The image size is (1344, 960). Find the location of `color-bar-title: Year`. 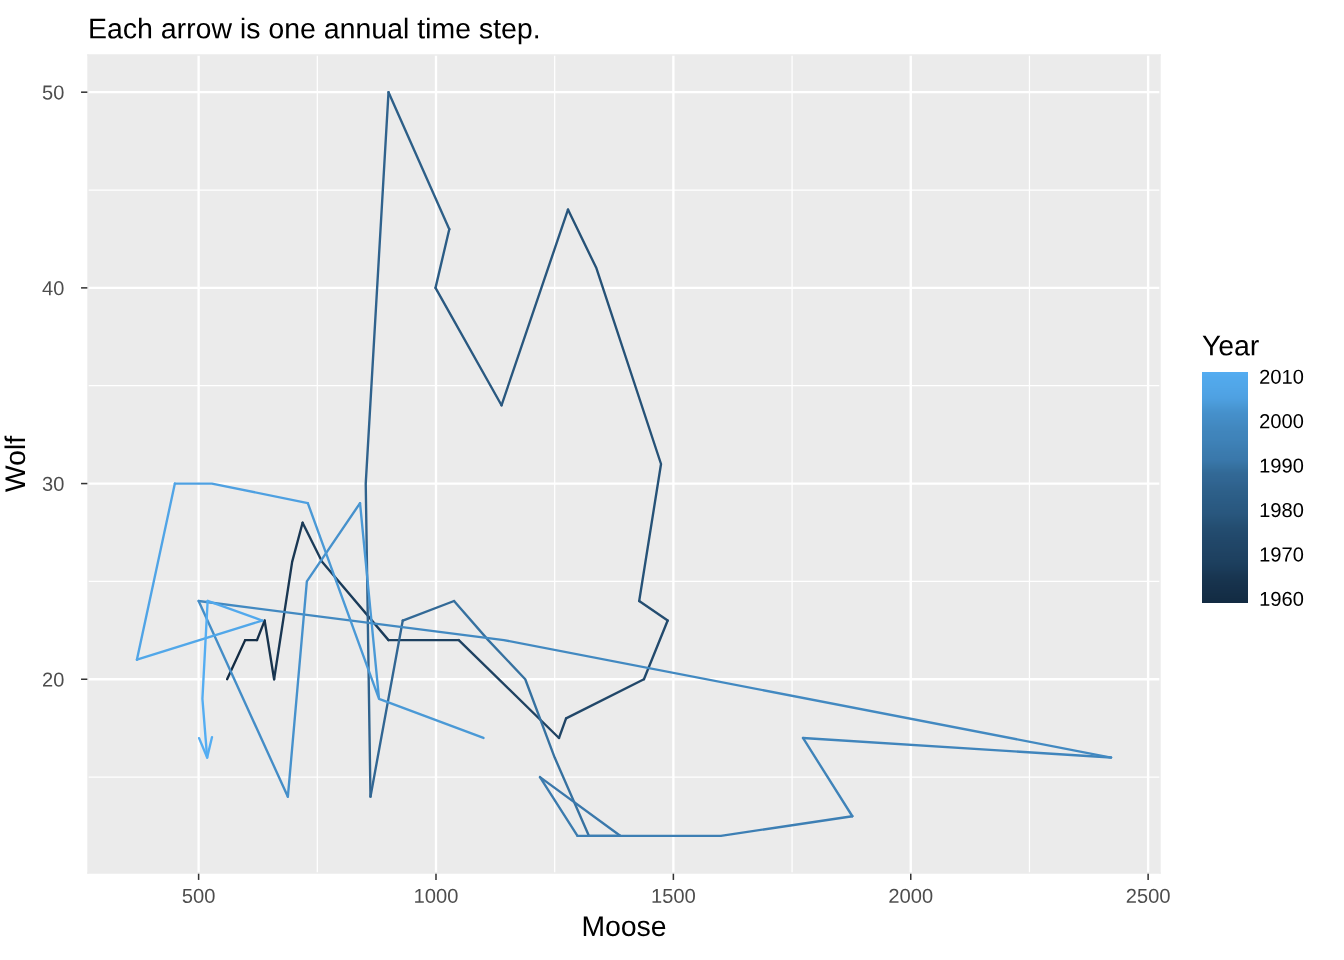

color-bar-title: Year is located at coordinates (1230, 345).